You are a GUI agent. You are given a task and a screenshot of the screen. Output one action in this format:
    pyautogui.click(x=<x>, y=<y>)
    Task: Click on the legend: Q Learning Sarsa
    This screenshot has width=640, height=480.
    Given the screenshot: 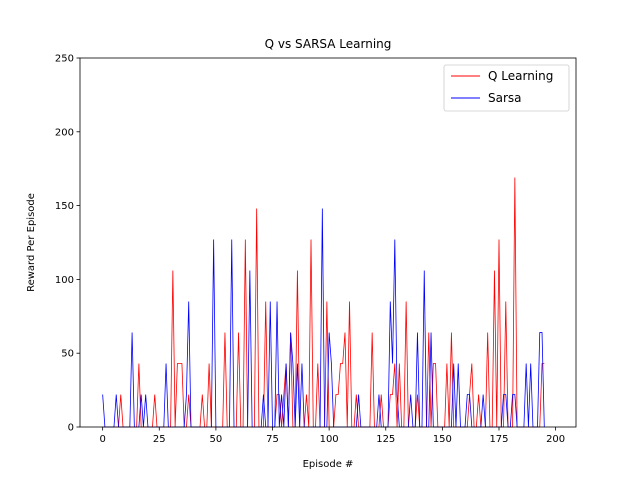 What is the action you would take?
    pyautogui.click(x=506, y=88)
    